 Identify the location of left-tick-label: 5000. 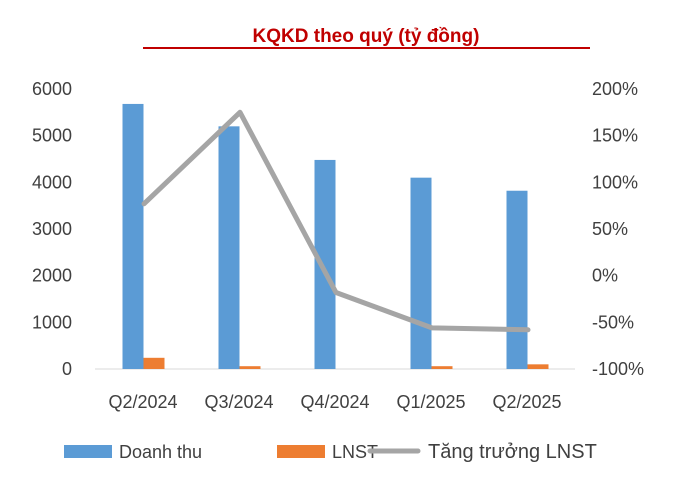
(52, 136).